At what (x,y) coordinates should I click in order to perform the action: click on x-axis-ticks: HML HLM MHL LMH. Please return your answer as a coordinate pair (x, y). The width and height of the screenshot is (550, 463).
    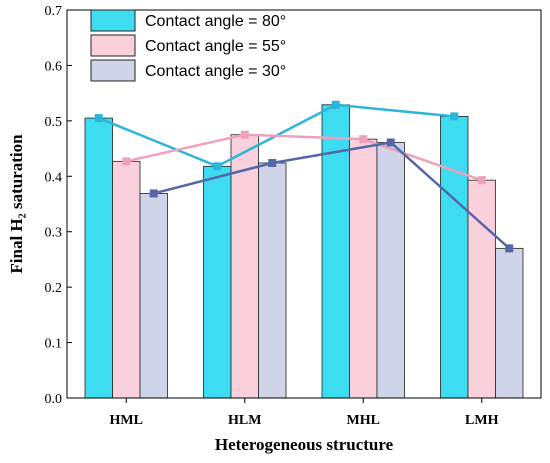
    Looking at the image, I should click on (304, 413).